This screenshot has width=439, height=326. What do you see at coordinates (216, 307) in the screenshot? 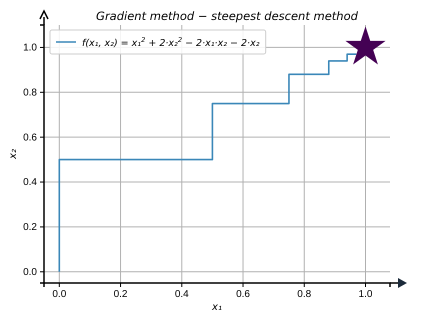
I see `x-axis-title: x₁` at bounding box center [216, 307].